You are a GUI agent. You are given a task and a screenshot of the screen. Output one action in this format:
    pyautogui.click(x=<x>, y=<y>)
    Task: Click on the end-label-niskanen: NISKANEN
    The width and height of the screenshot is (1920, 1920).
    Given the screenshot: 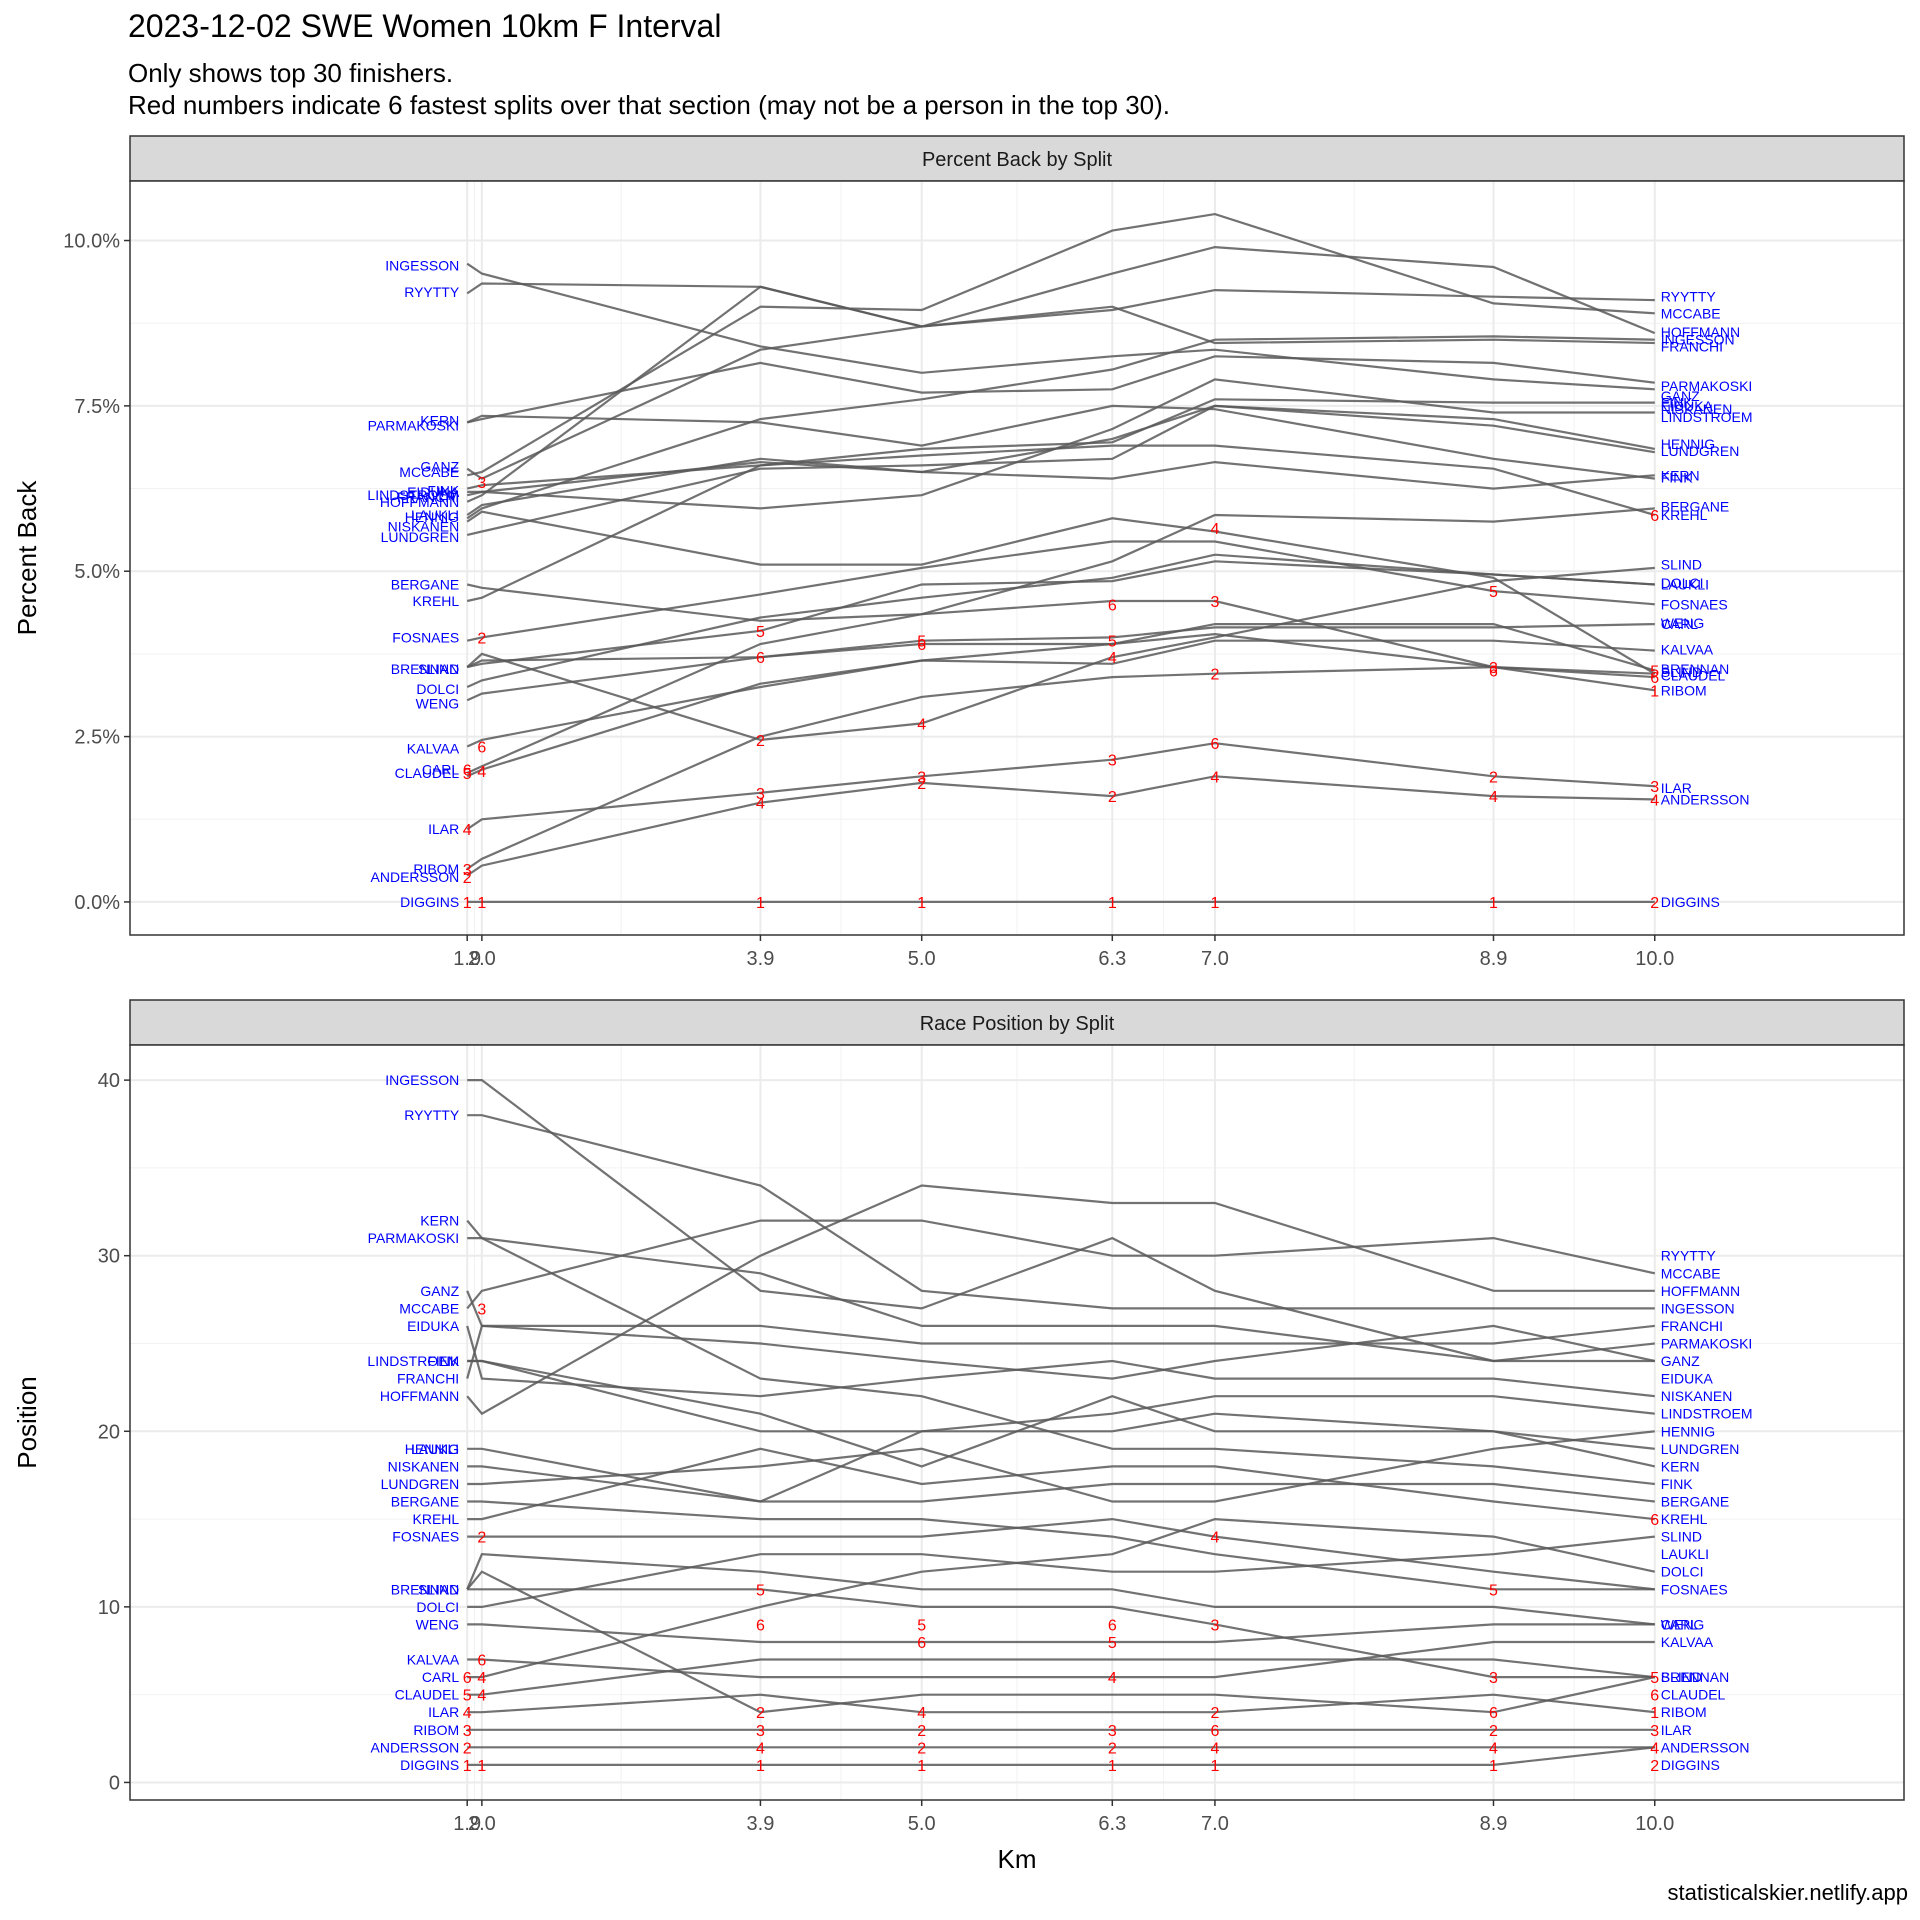 What is the action you would take?
    pyautogui.click(x=1697, y=1396)
    